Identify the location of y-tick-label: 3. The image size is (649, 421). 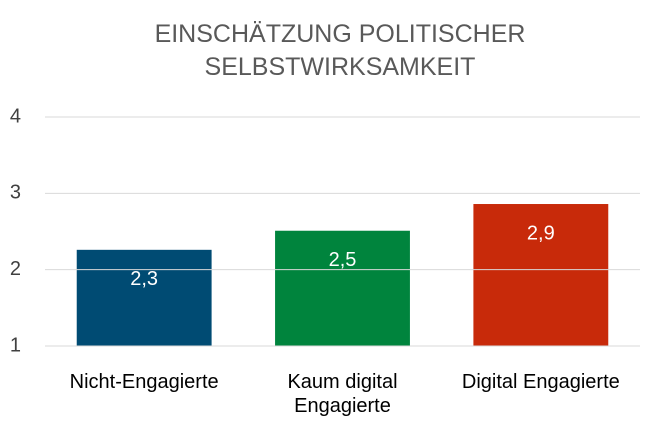
(15, 193).